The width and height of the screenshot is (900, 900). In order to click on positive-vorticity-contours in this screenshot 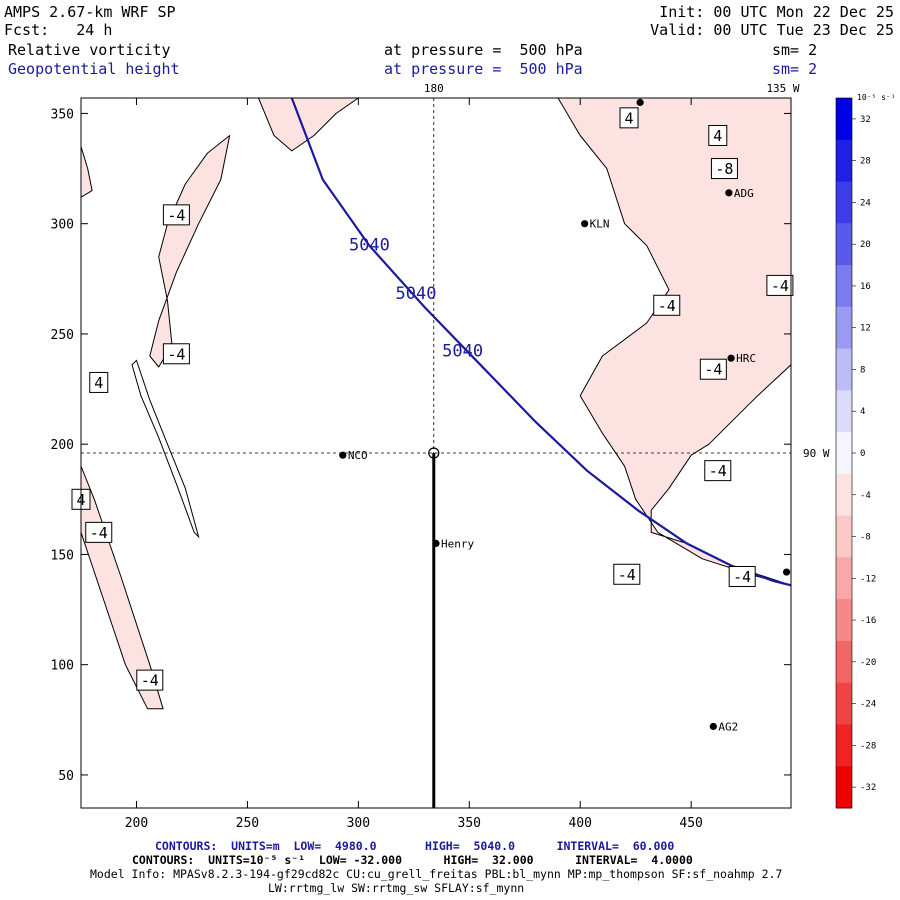, I will do `click(165, 449)`.